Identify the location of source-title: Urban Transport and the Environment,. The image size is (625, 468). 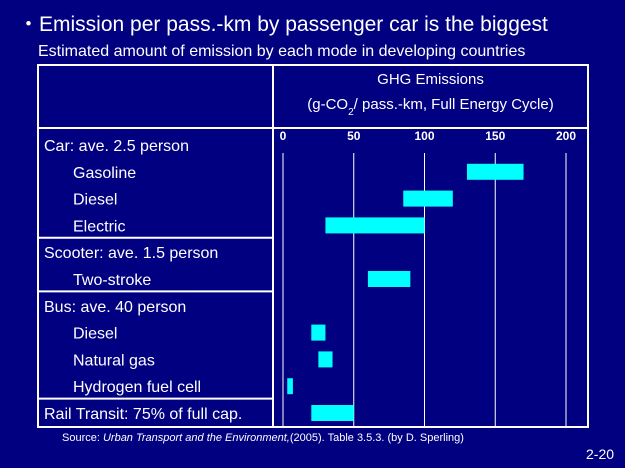
(196, 438).